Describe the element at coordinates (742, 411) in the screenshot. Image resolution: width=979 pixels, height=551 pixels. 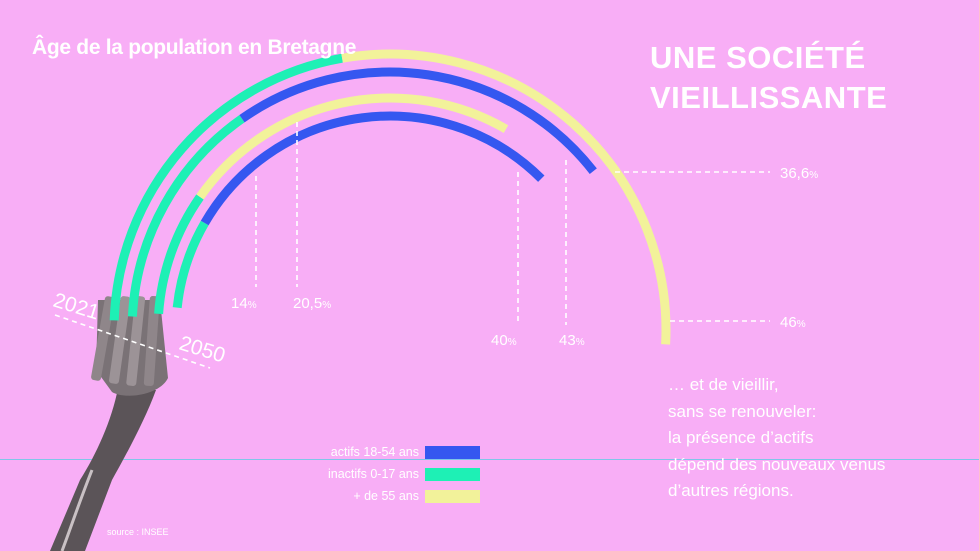
I see `note-line: sans se renouveler:` at that location.